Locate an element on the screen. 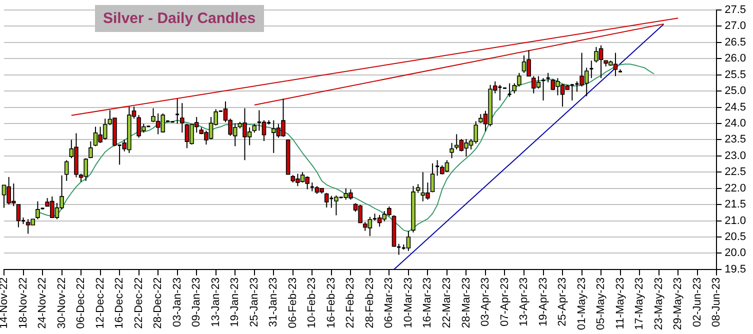  y-tick-label: 21.0 is located at coordinates (735, 220).